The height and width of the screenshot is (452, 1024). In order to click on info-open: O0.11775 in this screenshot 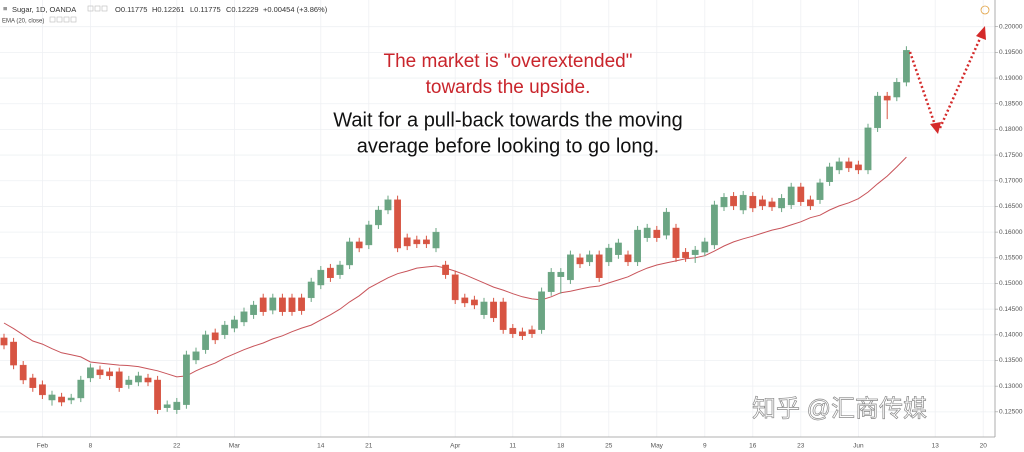, I will do `click(131, 9)`.